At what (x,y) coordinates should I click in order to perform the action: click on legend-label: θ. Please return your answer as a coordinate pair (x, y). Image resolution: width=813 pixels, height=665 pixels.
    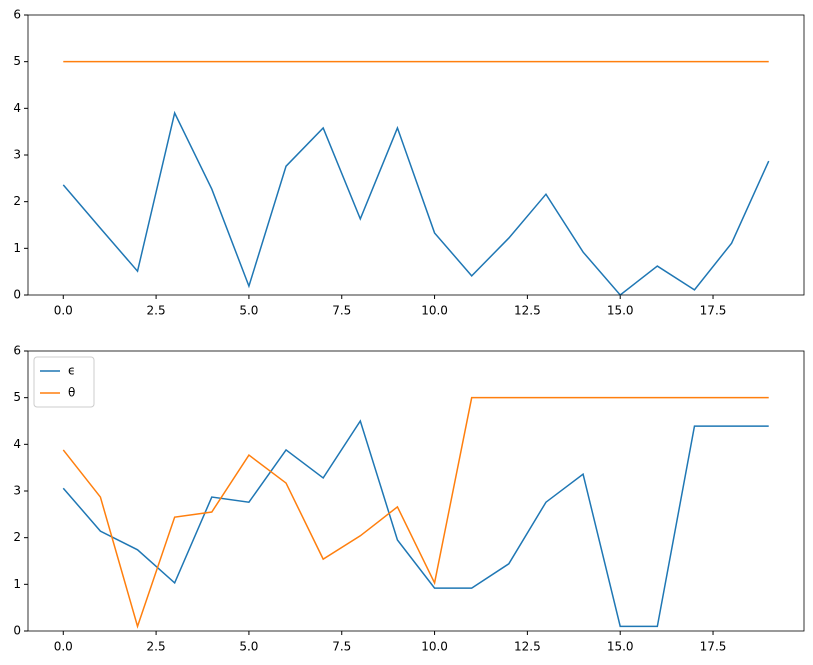
    Looking at the image, I should click on (71, 393).